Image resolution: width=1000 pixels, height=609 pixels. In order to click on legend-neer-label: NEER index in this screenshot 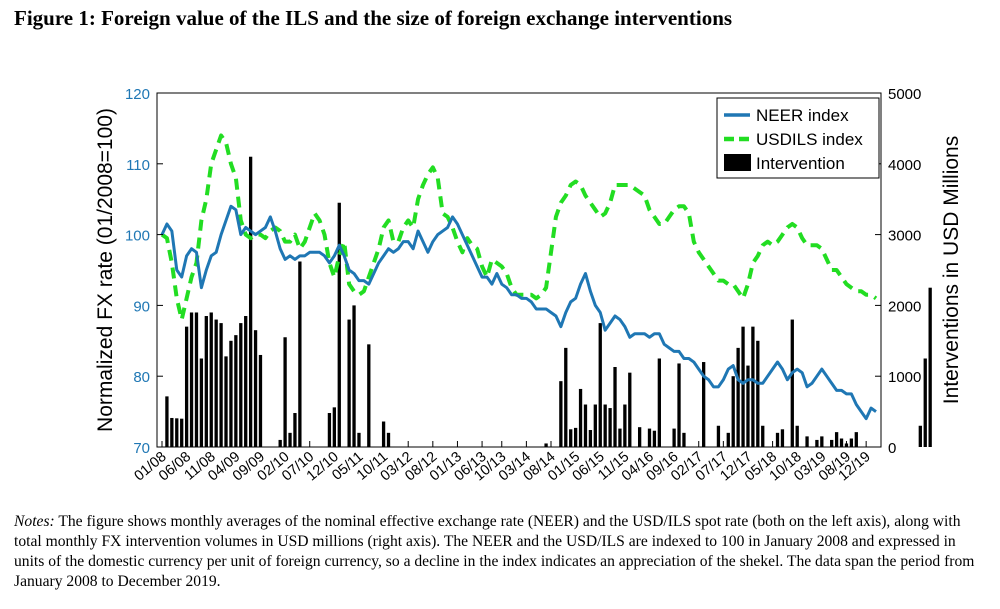, I will do `click(802, 115)`.